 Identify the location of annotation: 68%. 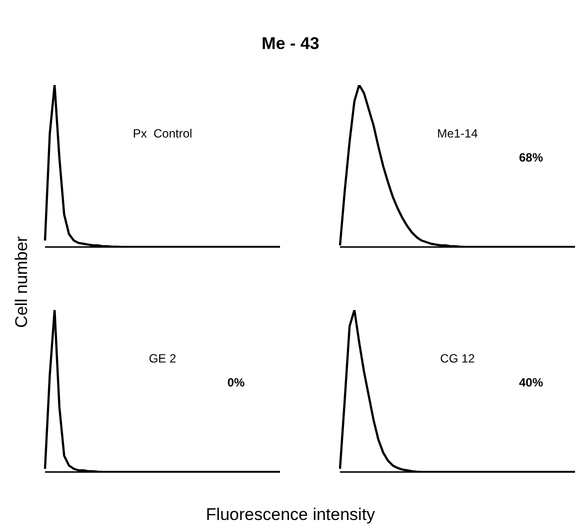
(531, 157).